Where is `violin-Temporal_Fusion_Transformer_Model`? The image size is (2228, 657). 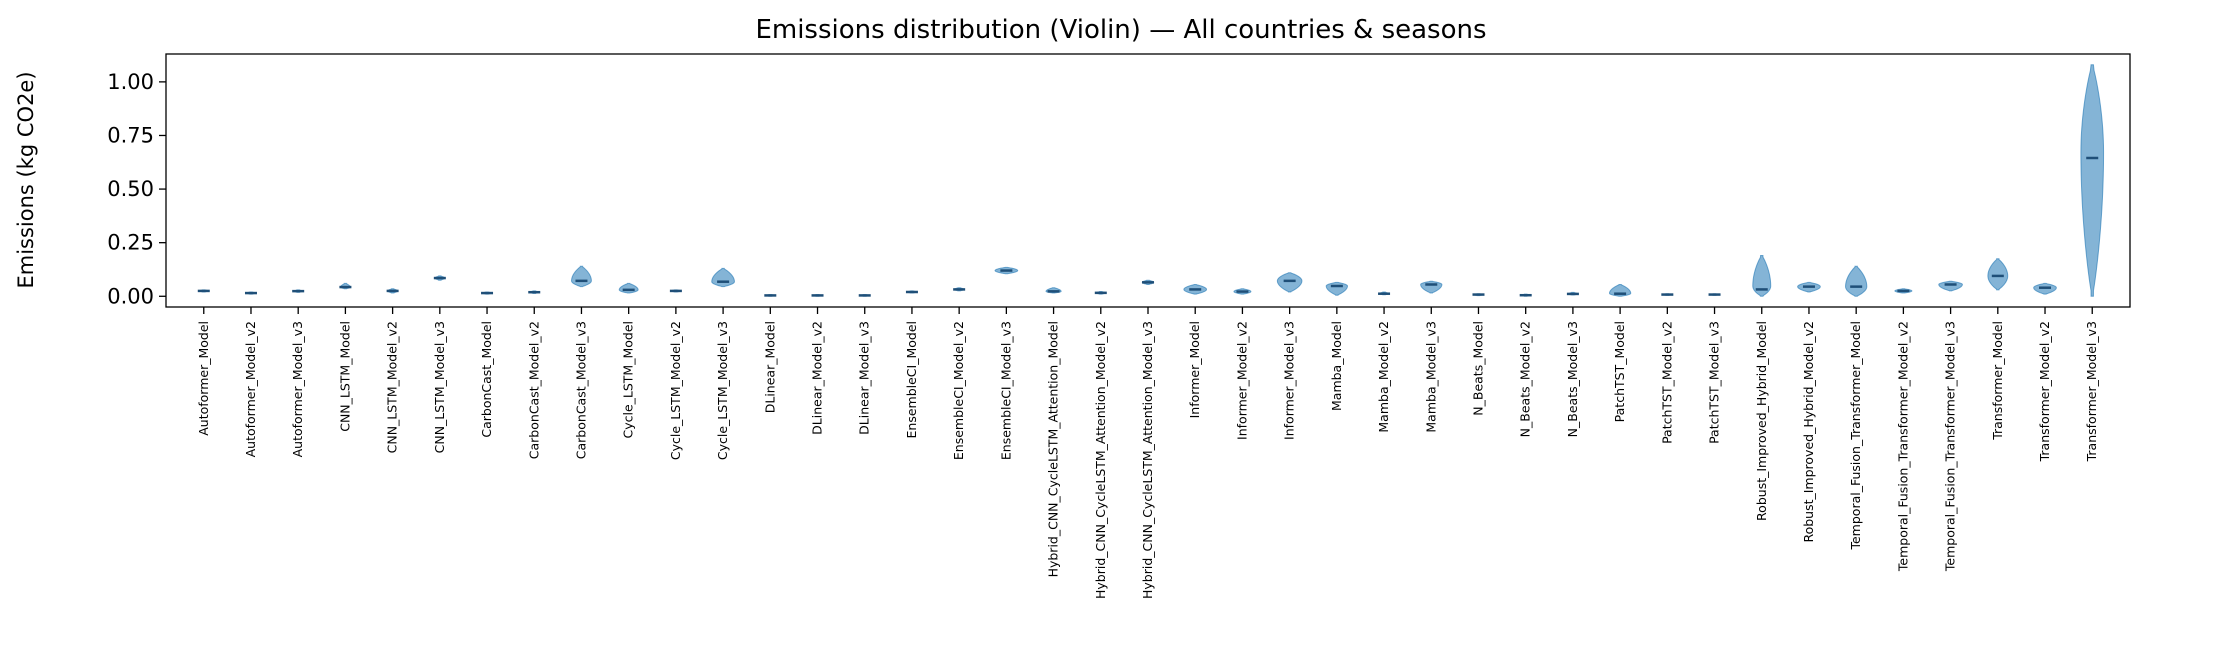
violin-Temporal_Fusion_Transformer_Model is located at coordinates (1856, 281).